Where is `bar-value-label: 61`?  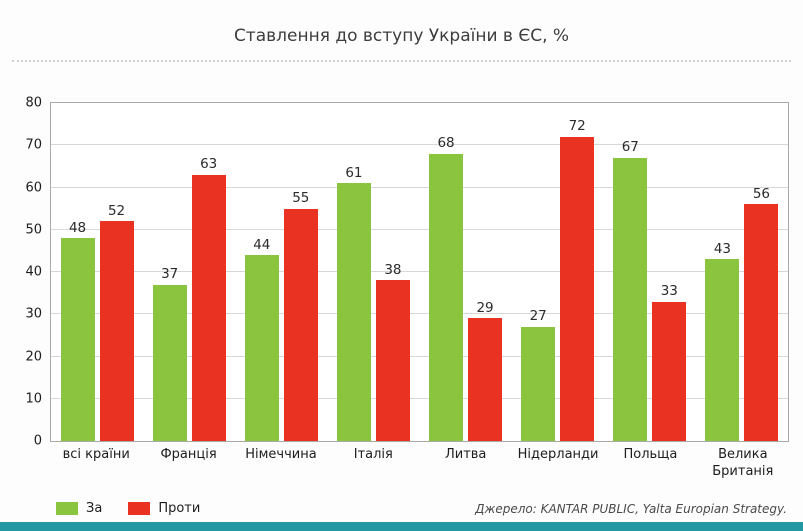 bar-value-label: 61 is located at coordinates (354, 172).